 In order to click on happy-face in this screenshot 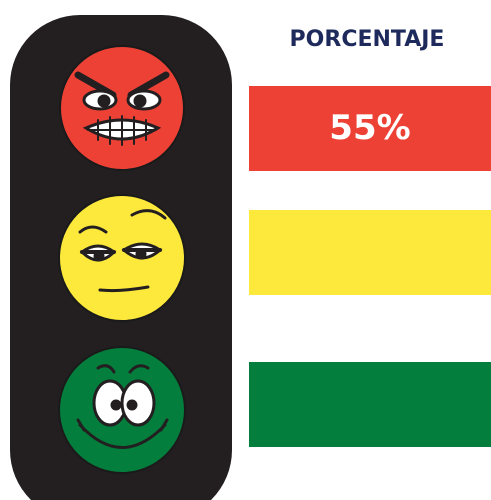, I will do `click(122, 410)`.